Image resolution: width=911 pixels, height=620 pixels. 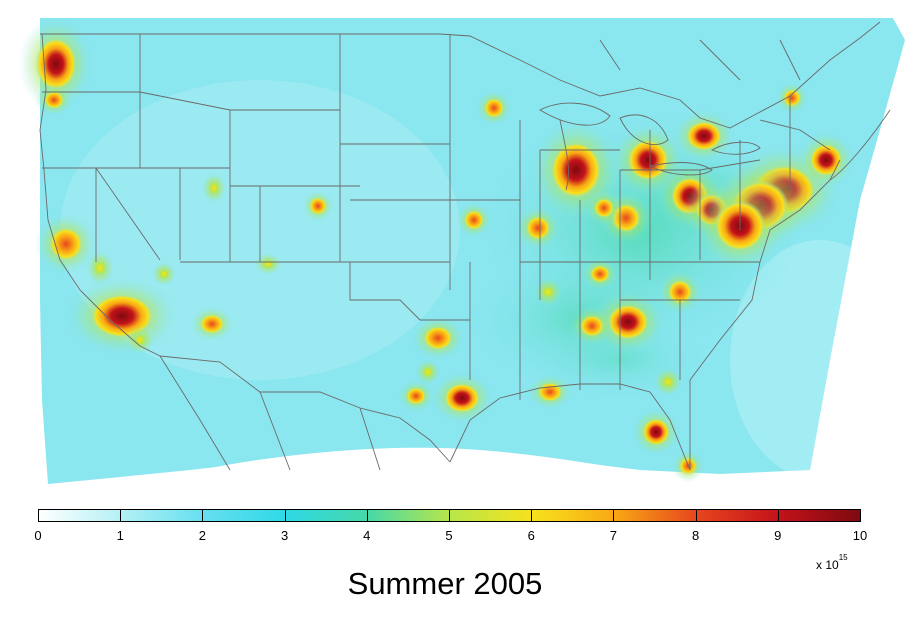 I want to click on hotspot-dallas, so click(x=438, y=338).